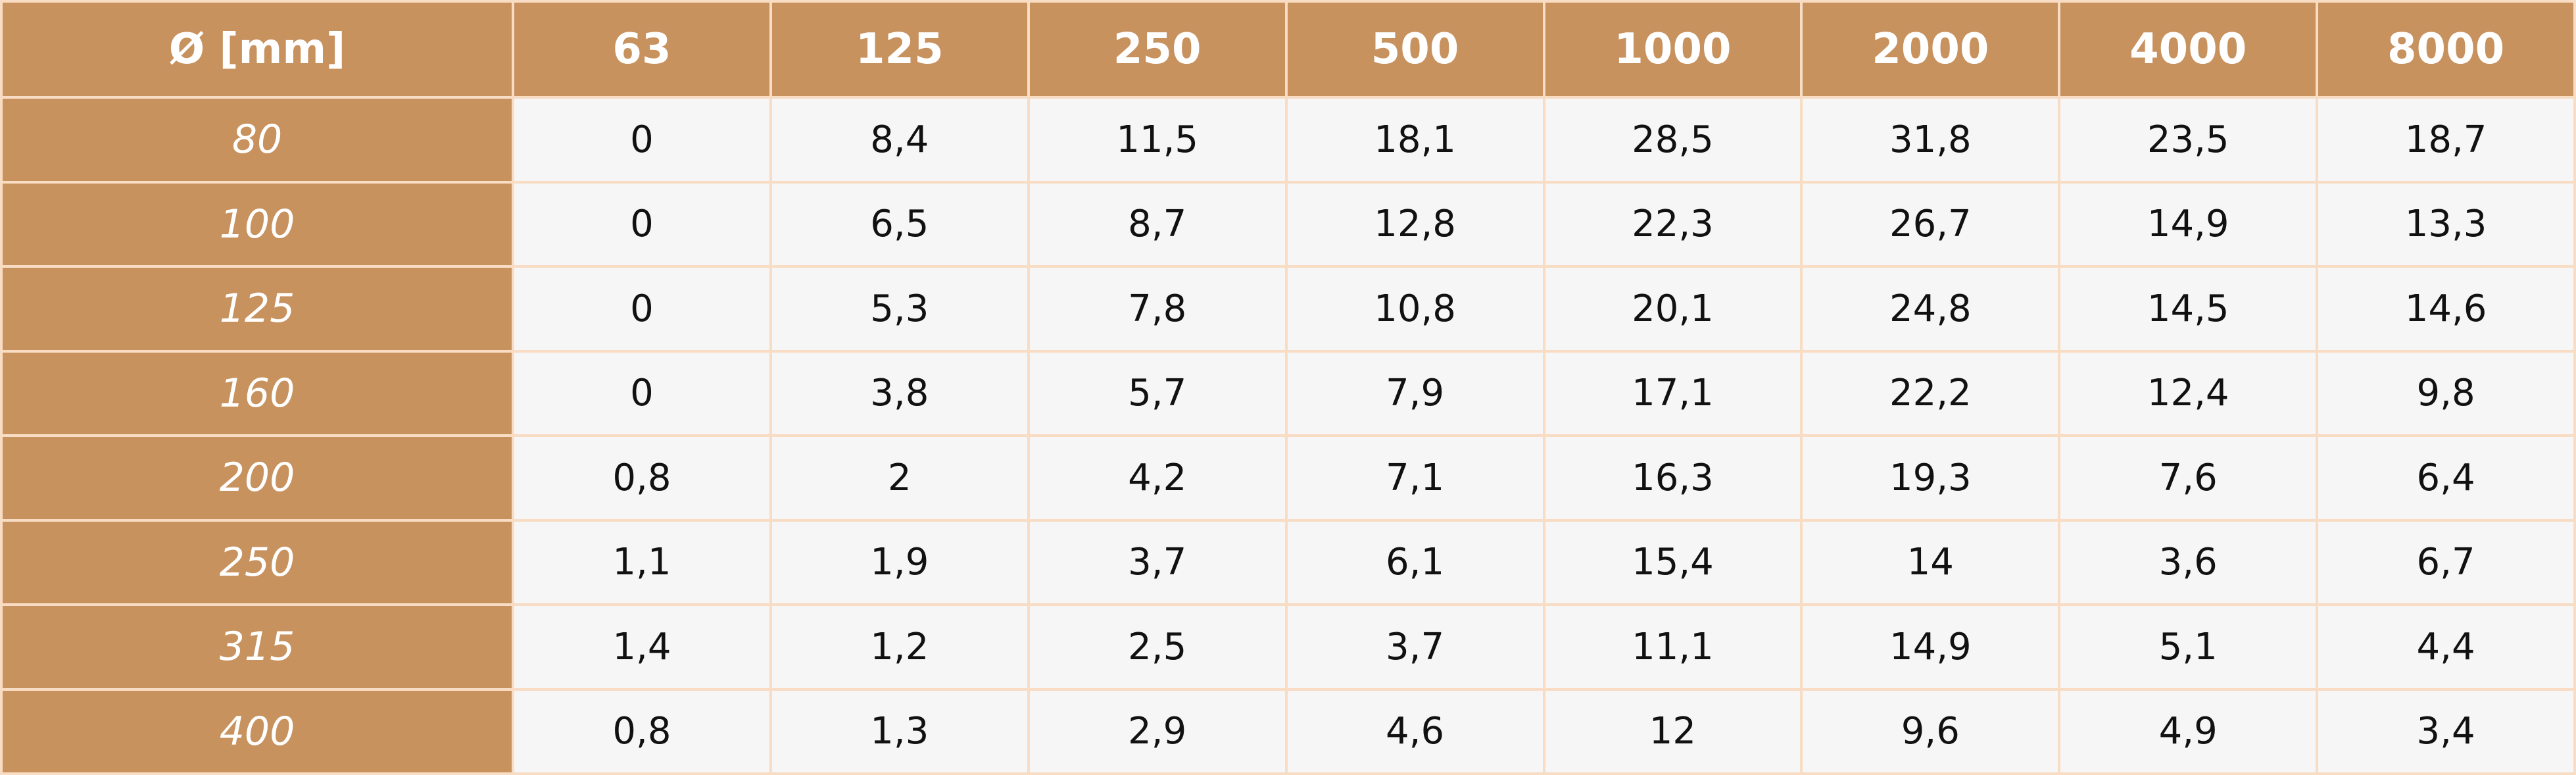 This screenshot has height=775, width=2576. What do you see at coordinates (899, 562) in the screenshot?
I see `table-cell: 1,9` at bounding box center [899, 562].